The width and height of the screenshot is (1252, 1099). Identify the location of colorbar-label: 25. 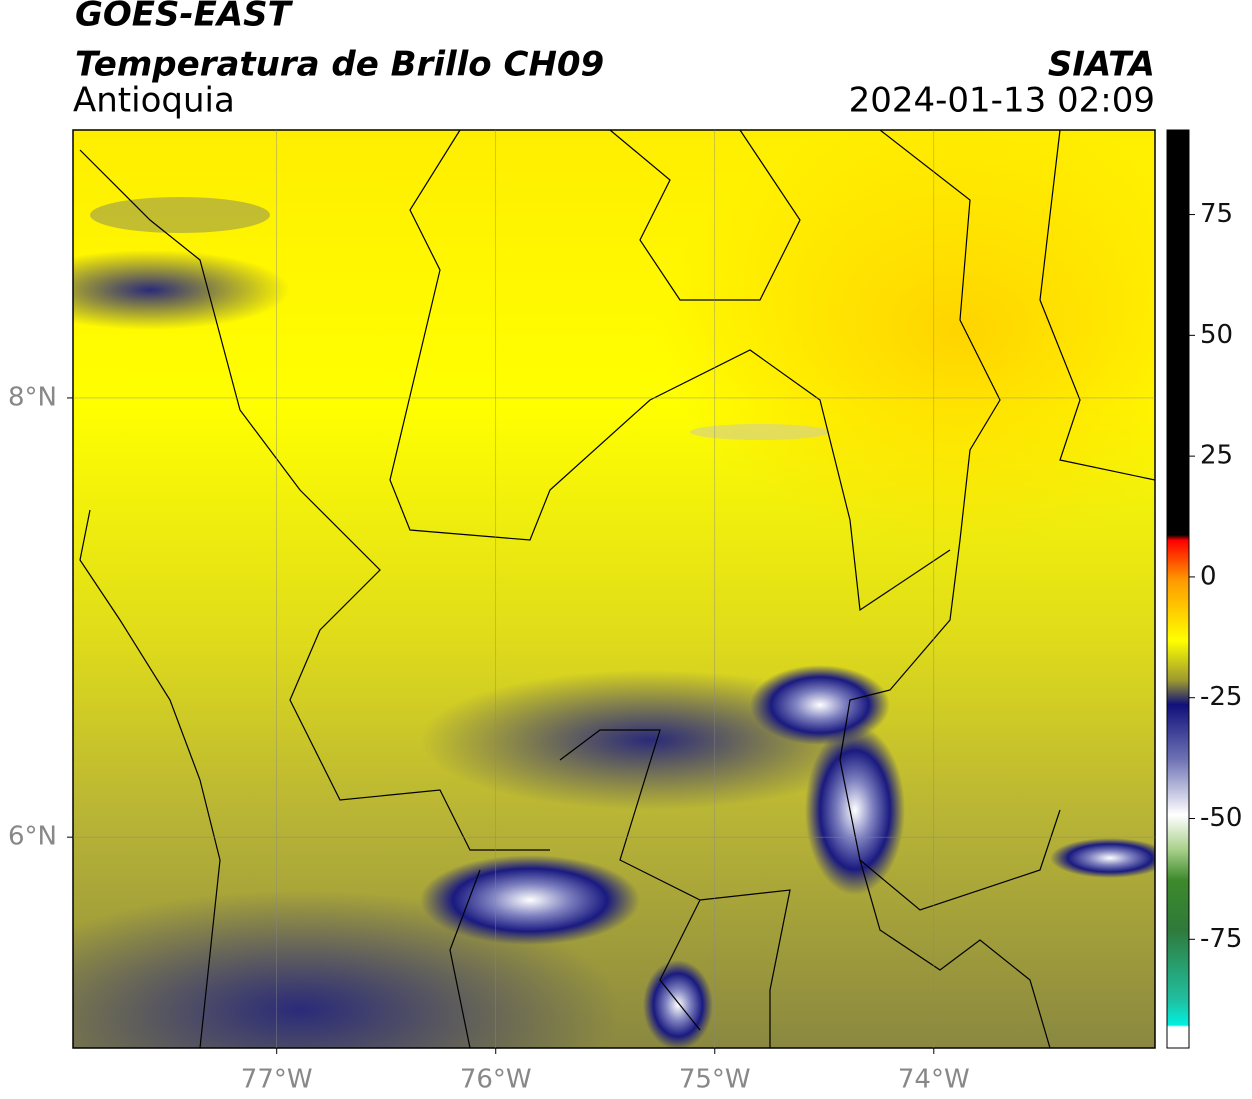
(1216, 456).